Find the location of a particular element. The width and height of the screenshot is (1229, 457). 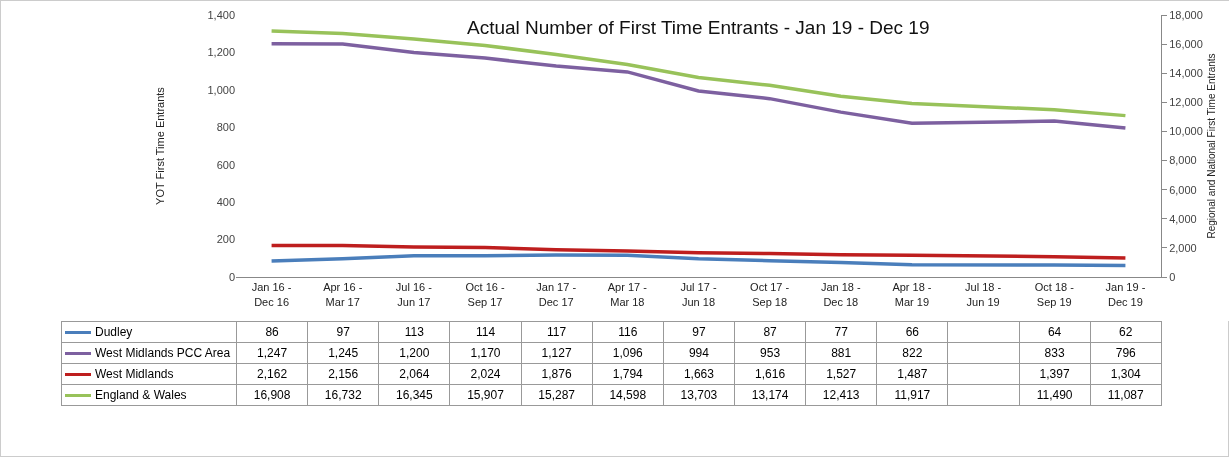

data-label: 1,527 is located at coordinates (841, 374).